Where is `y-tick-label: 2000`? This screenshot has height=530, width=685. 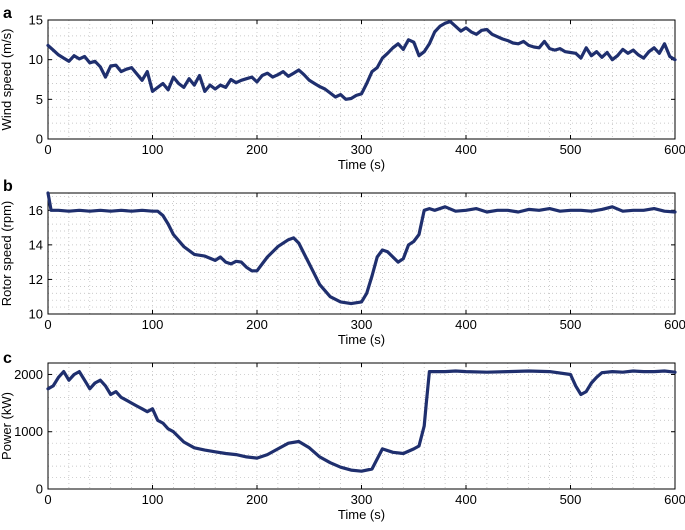 y-tick-label: 2000 is located at coordinates (28, 374).